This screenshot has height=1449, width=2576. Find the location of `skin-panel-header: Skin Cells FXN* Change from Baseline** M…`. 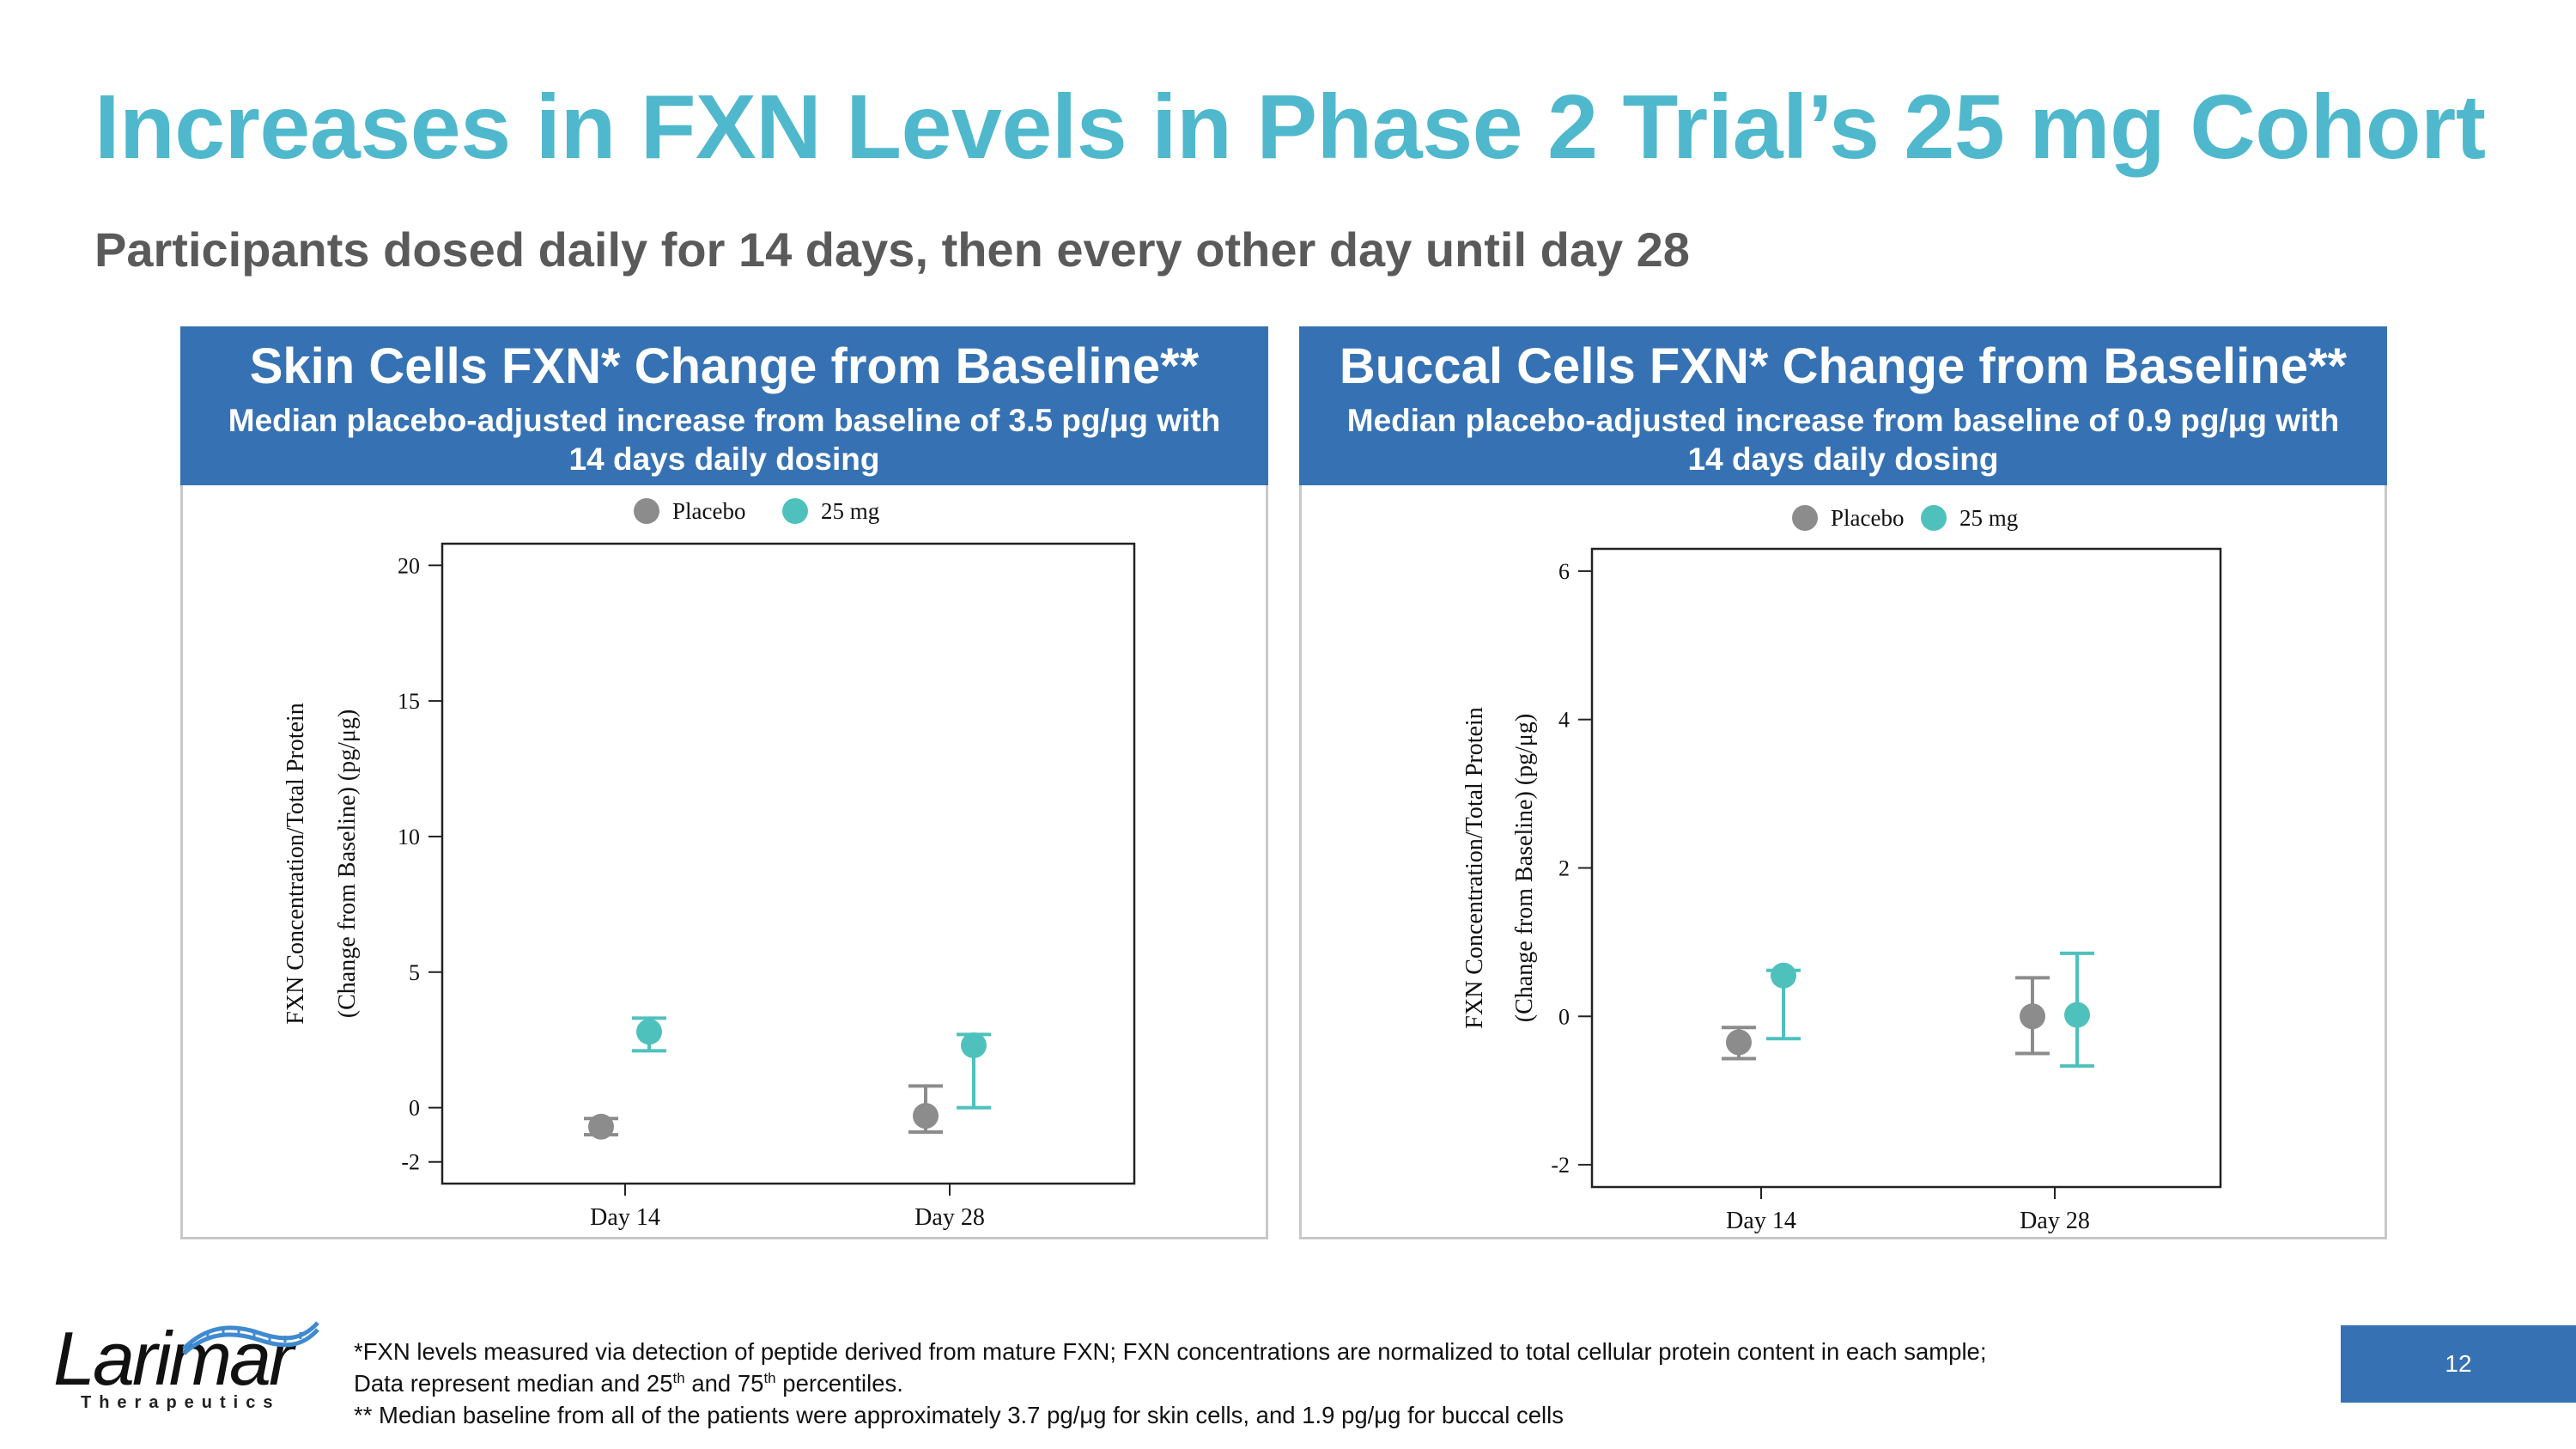

skin-panel-header: Skin Cells FXN* Change from Baseline** M… is located at coordinates (724, 405).